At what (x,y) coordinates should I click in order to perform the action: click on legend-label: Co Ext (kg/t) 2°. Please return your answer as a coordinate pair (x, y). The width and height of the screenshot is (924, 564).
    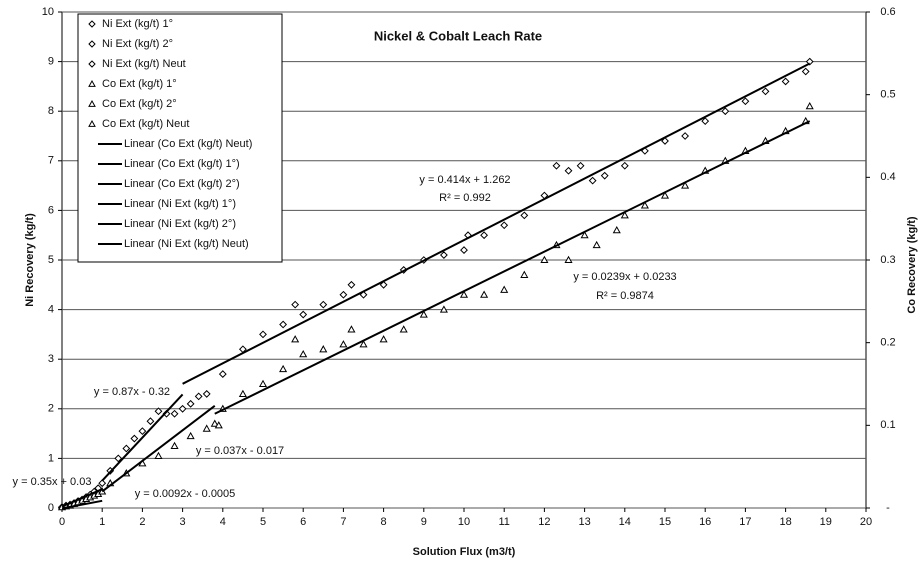
    Looking at the image, I should click on (139, 104).